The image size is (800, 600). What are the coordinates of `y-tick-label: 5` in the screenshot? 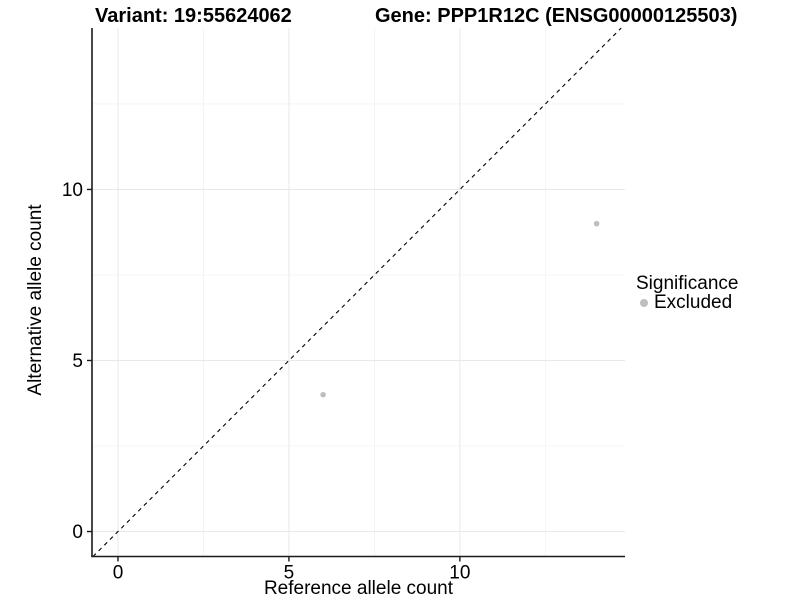 It's located at (77, 361).